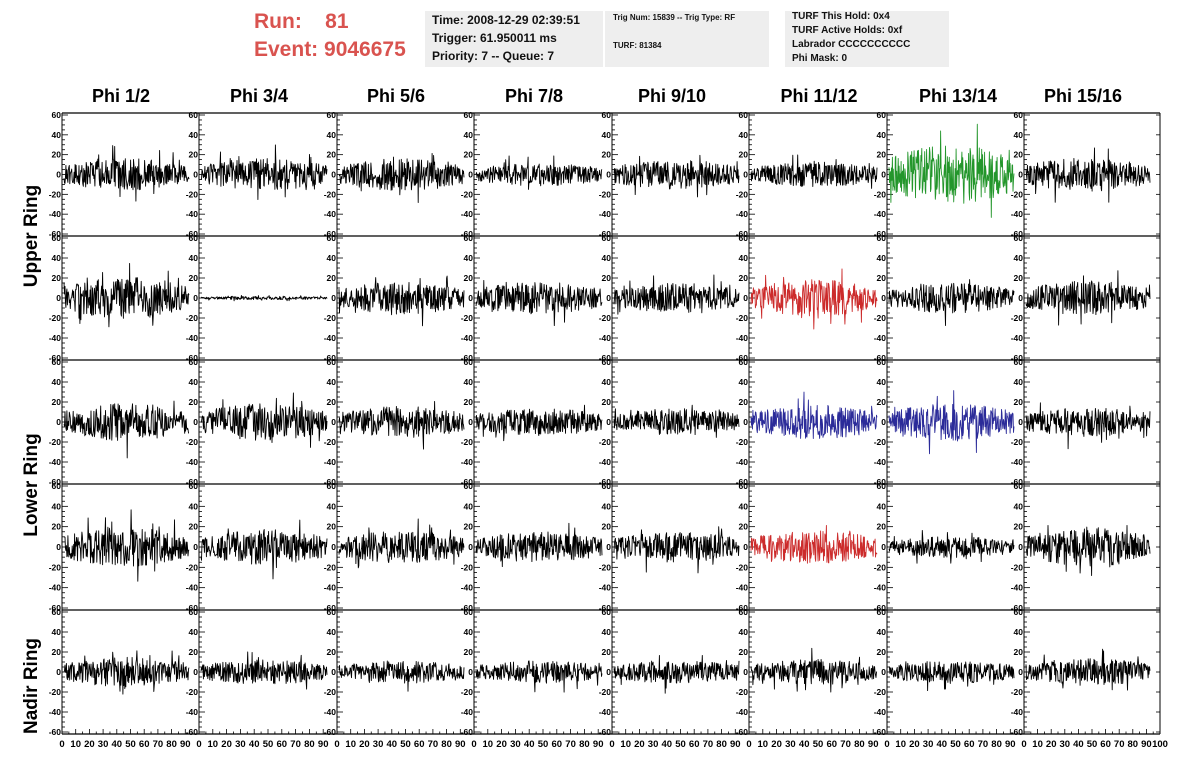 The width and height of the screenshot is (1196, 772). I want to click on trig-num-text: Trig Num: 15839 -- Trig Type: RF, so click(674, 17).